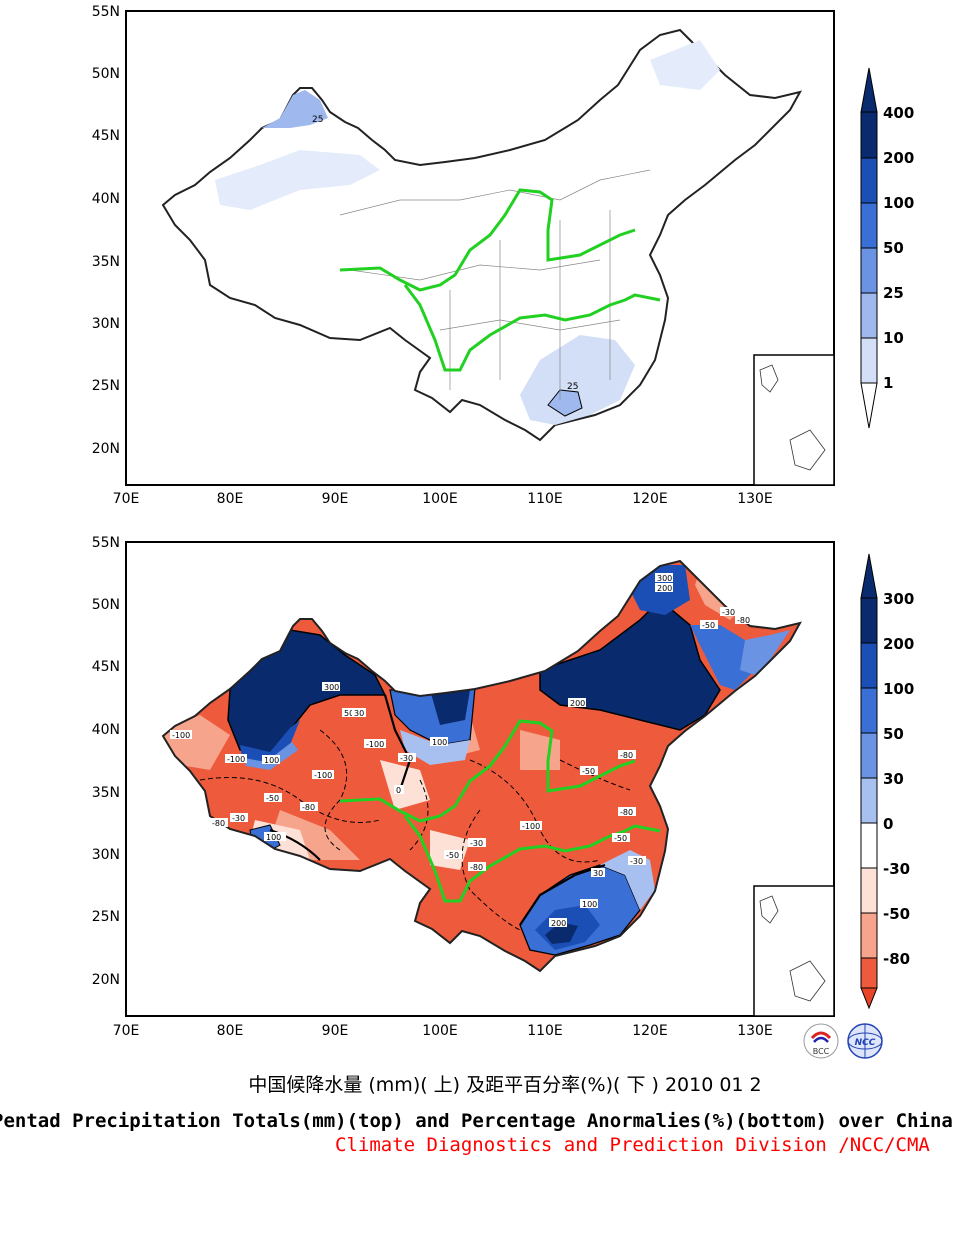 The width and height of the screenshot is (960, 1243). Describe the element at coordinates (106, 605) in the screenshot. I see `bottom-lat-label: 50N` at that location.